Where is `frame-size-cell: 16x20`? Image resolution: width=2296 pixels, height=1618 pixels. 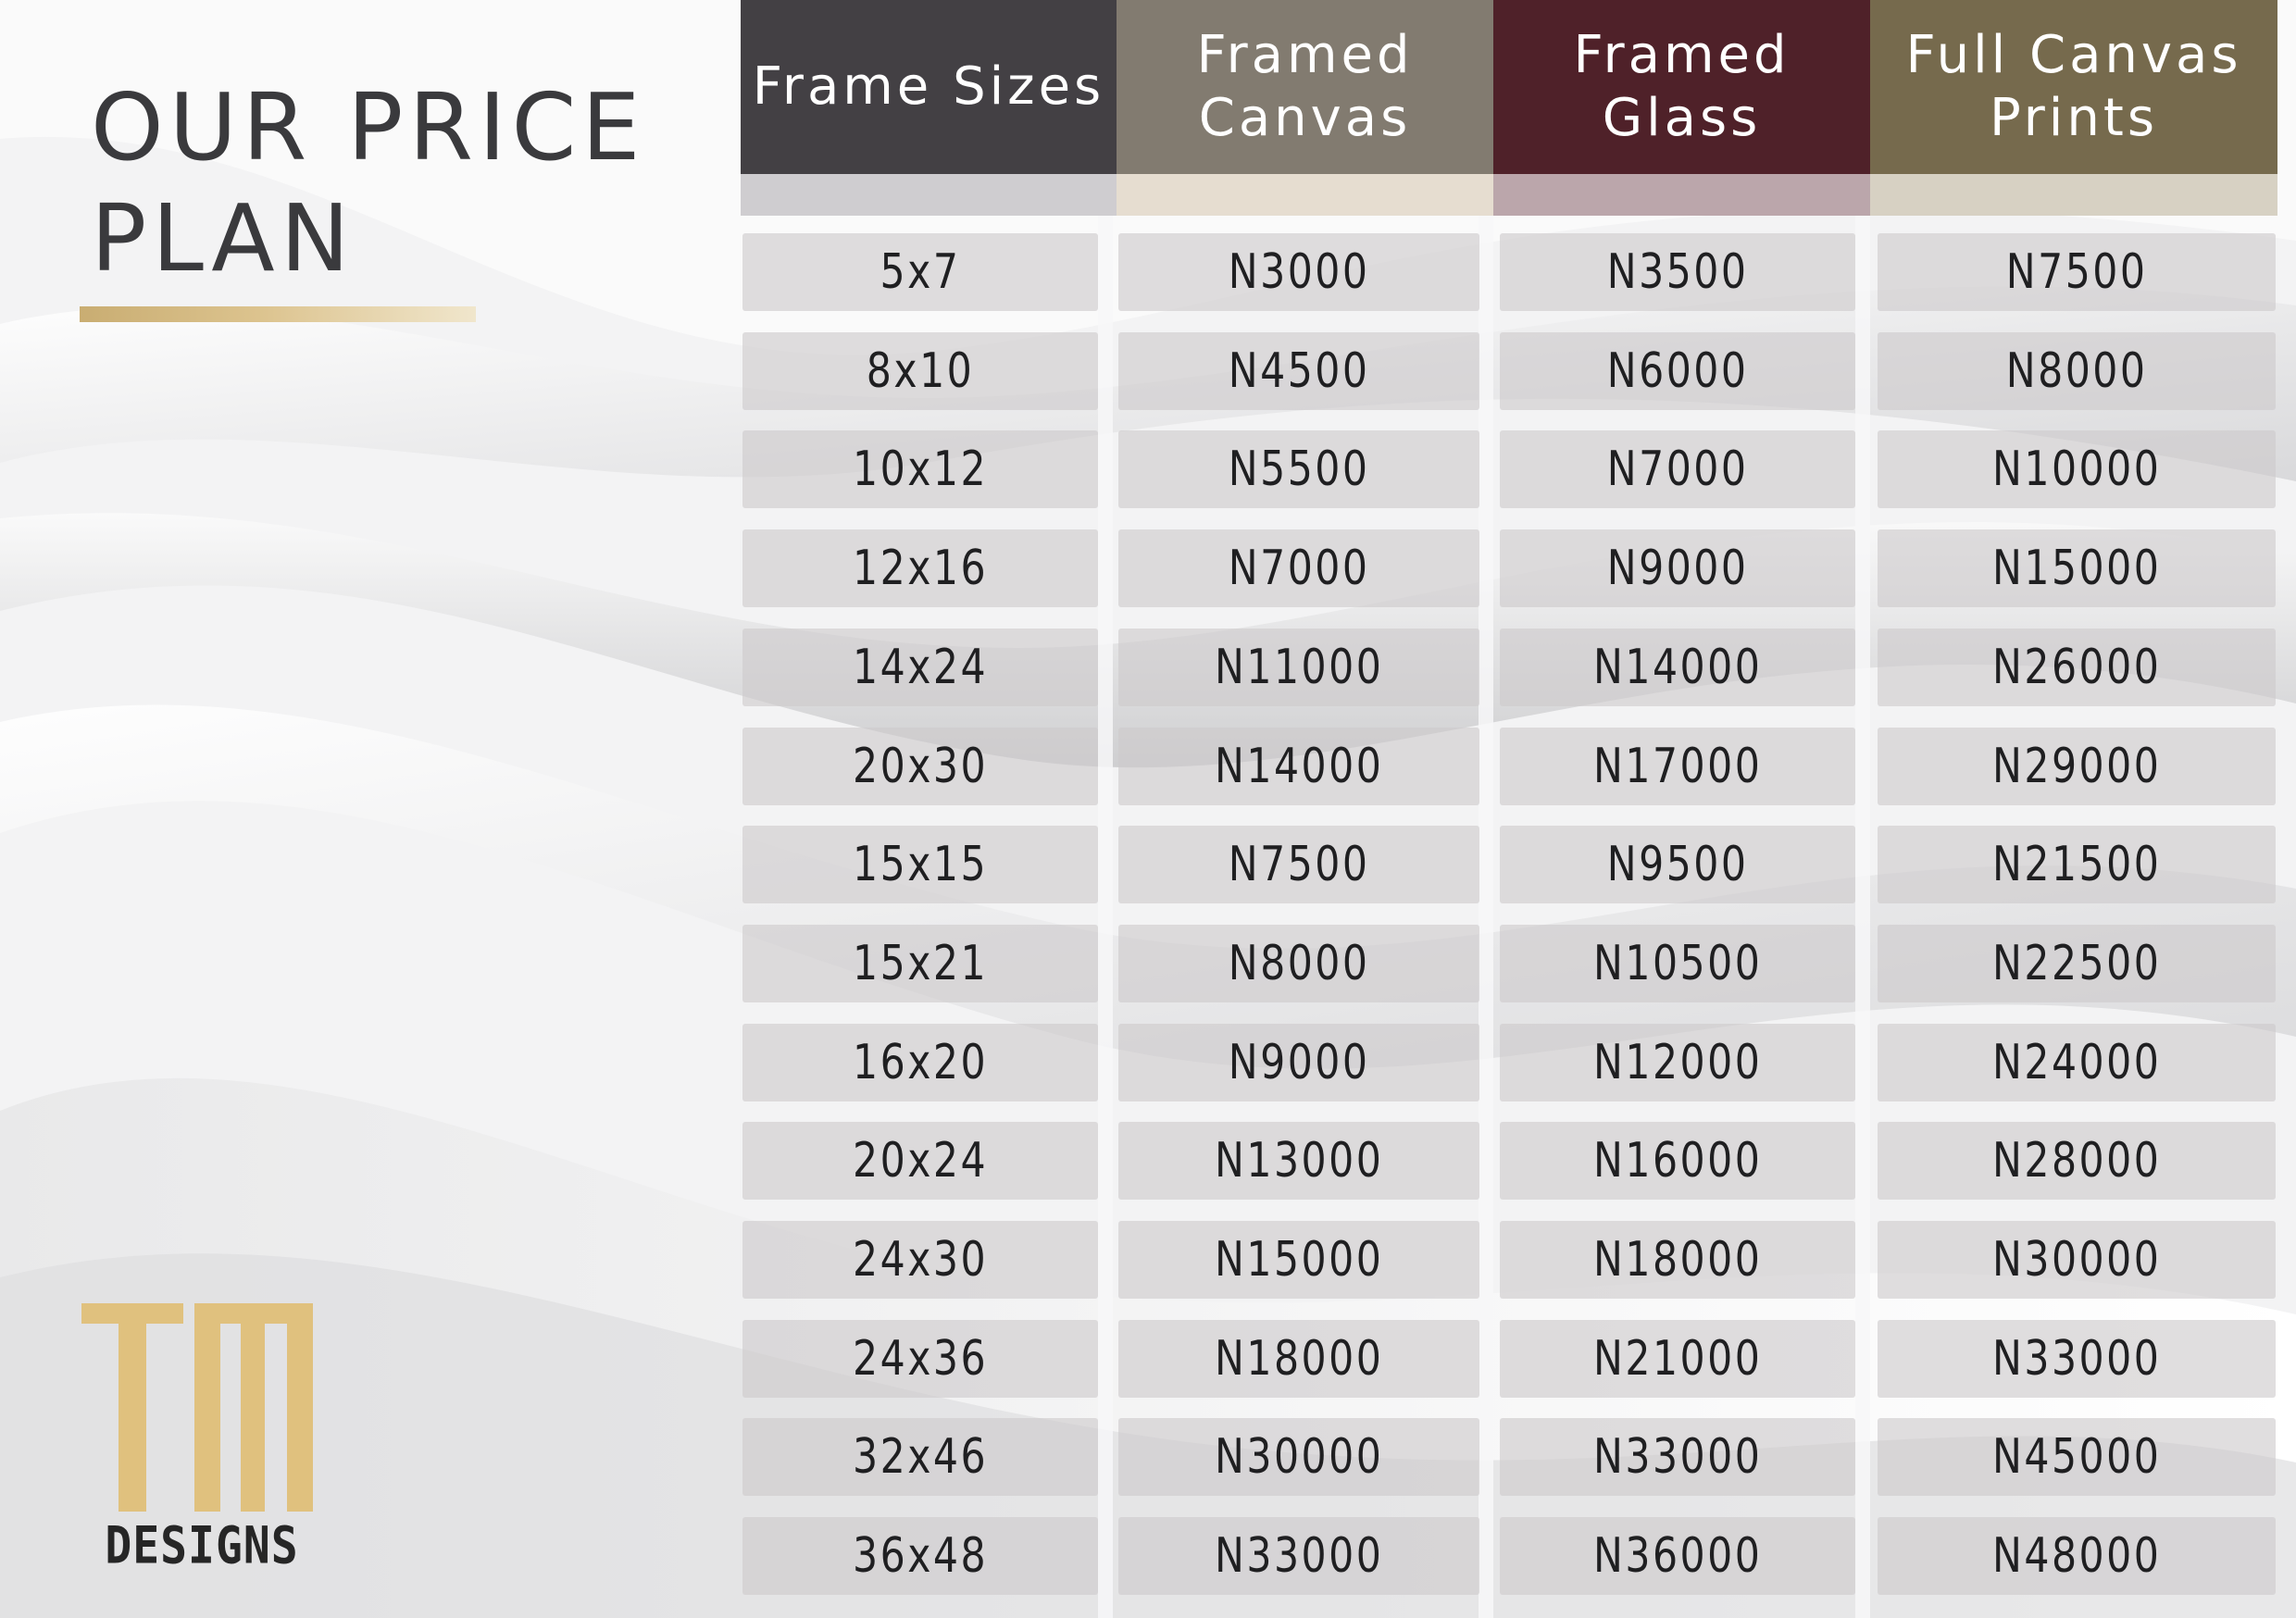
frame-size-cell: 16x20 is located at coordinates (920, 1062).